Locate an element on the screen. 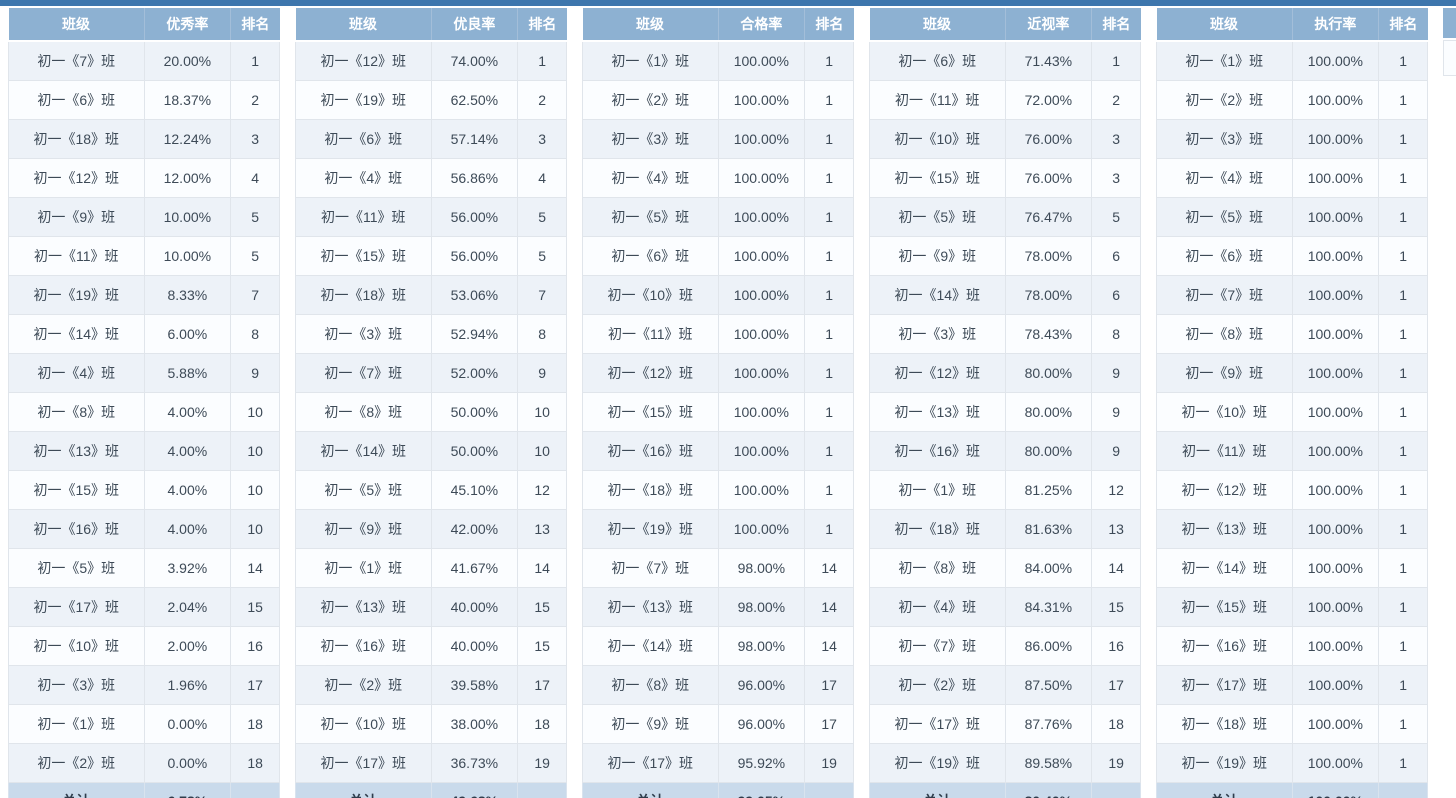 This screenshot has width=1456, height=798. value-cell: 86.00% is located at coordinates (1048, 646).